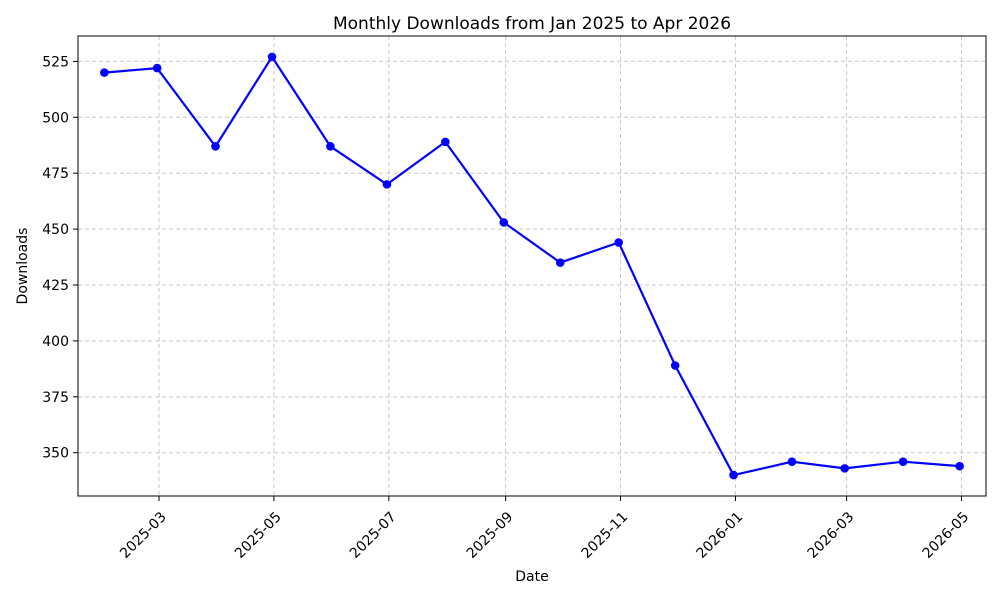 Image resolution: width=1000 pixels, height=600 pixels. I want to click on x-tick-label: 2026-03, so click(831, 535).